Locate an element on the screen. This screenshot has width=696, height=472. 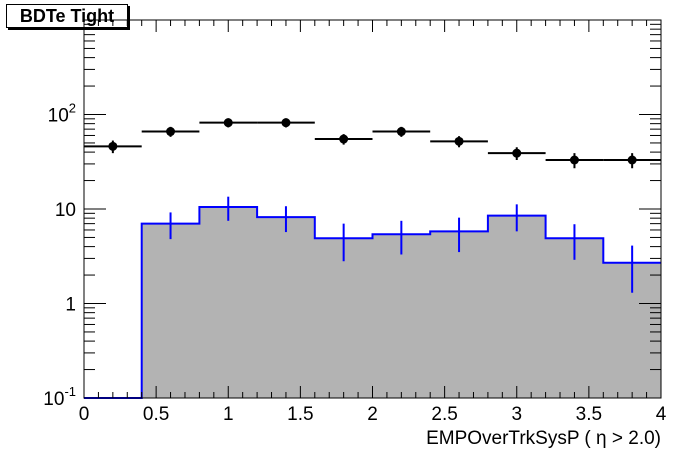
data-points-layer is located at coordinates (372, 143).